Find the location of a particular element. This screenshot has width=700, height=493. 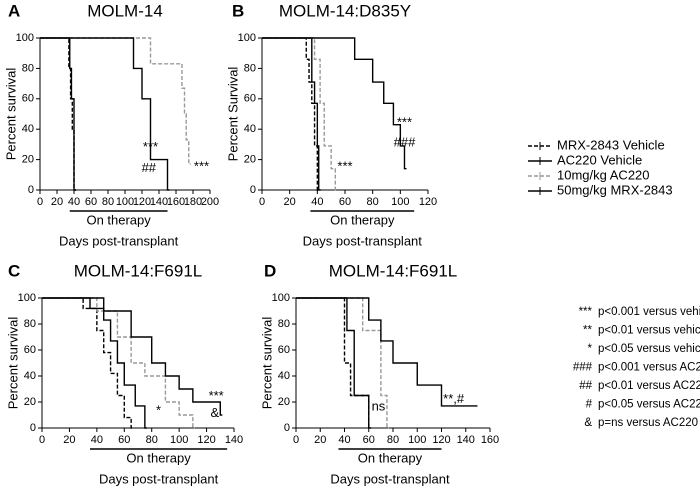

legend-label: 10mg/kg AC220 is located at coordinates (603, 174).